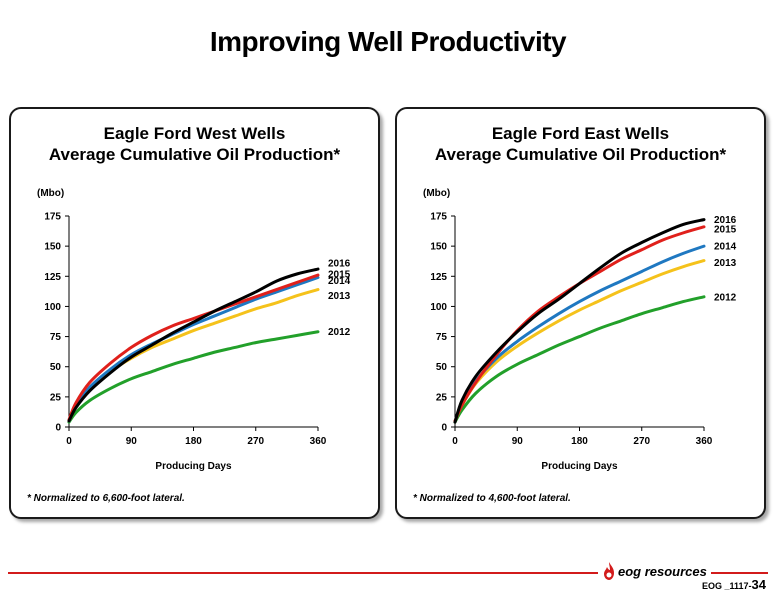 Image resolution: width=776 pixels, height=600 pixels. I want to click on series-line-2013, so click(193, 355).